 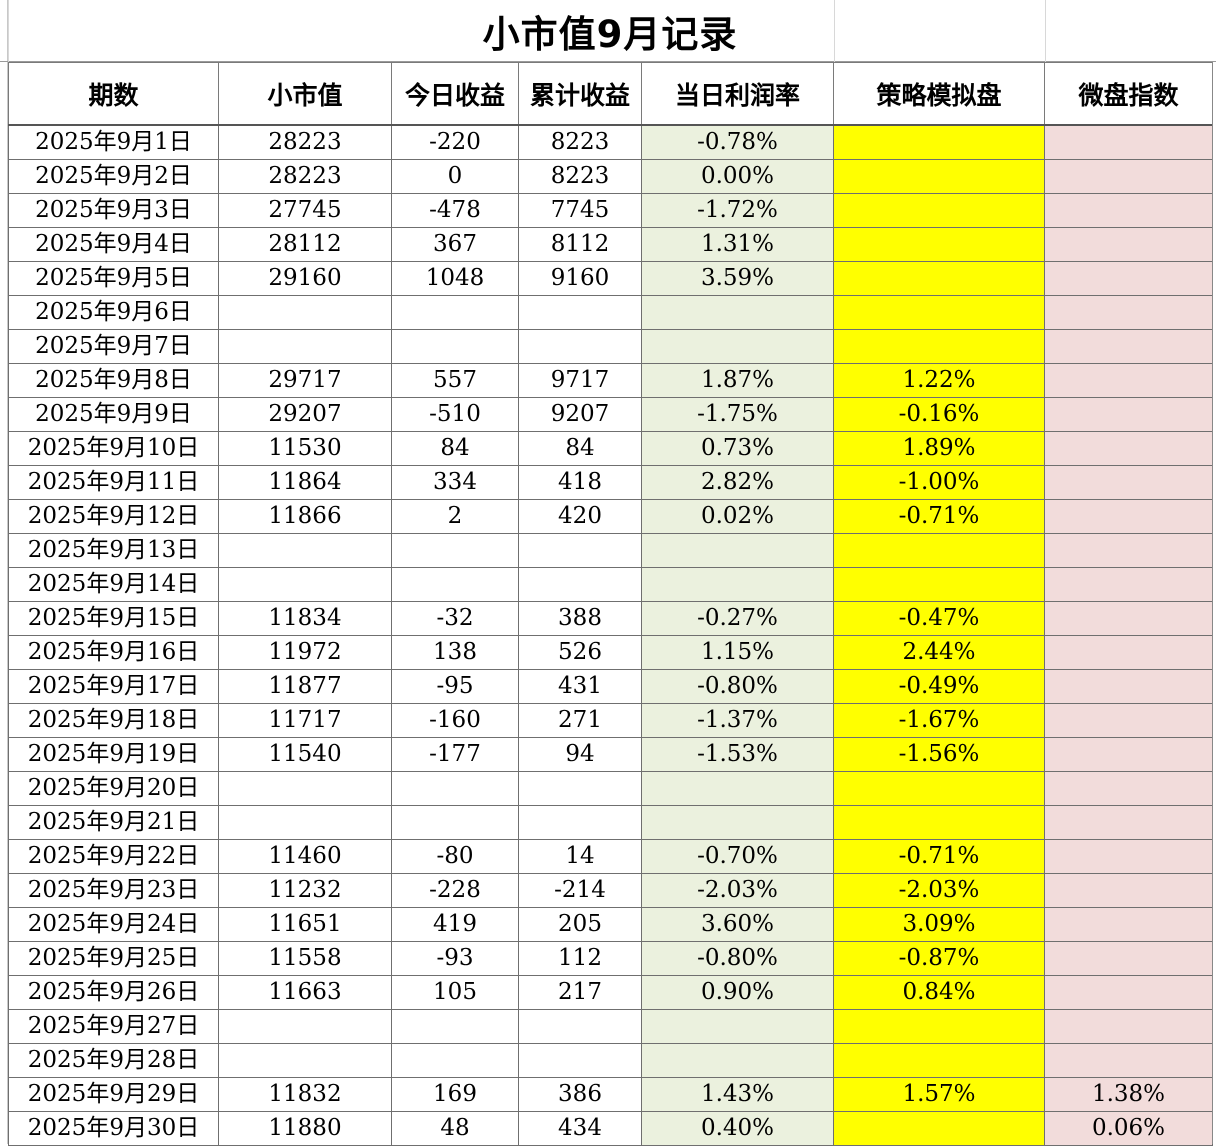 I want to click on micro-index-cell: 1.38%, so click(x=1128, y=1094).